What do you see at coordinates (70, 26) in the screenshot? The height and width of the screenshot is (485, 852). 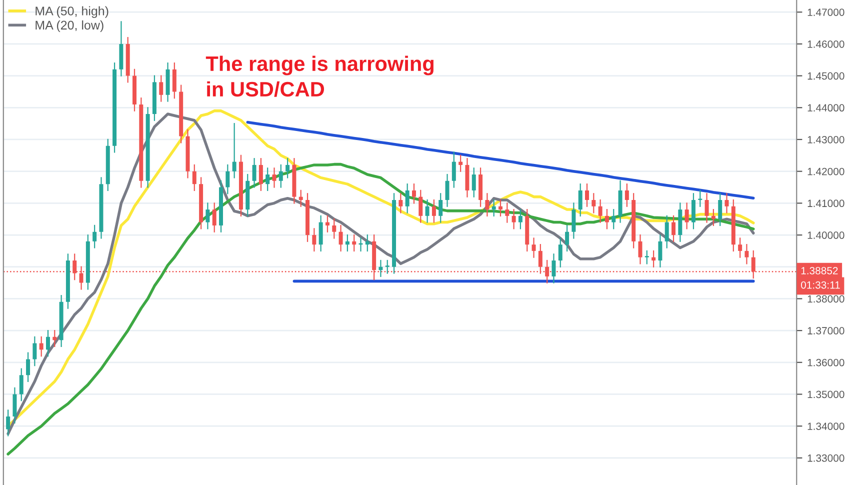 I see `legend-label: MA (20, low)` at bounding box center [70, 26].